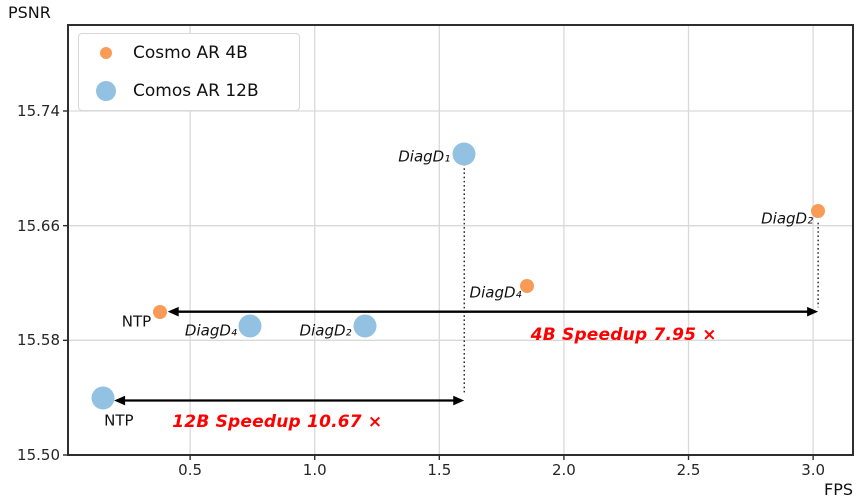 This screenshot has height=502, width=865. I want to click on x-tick-label: 2.0, so click(563, 470).